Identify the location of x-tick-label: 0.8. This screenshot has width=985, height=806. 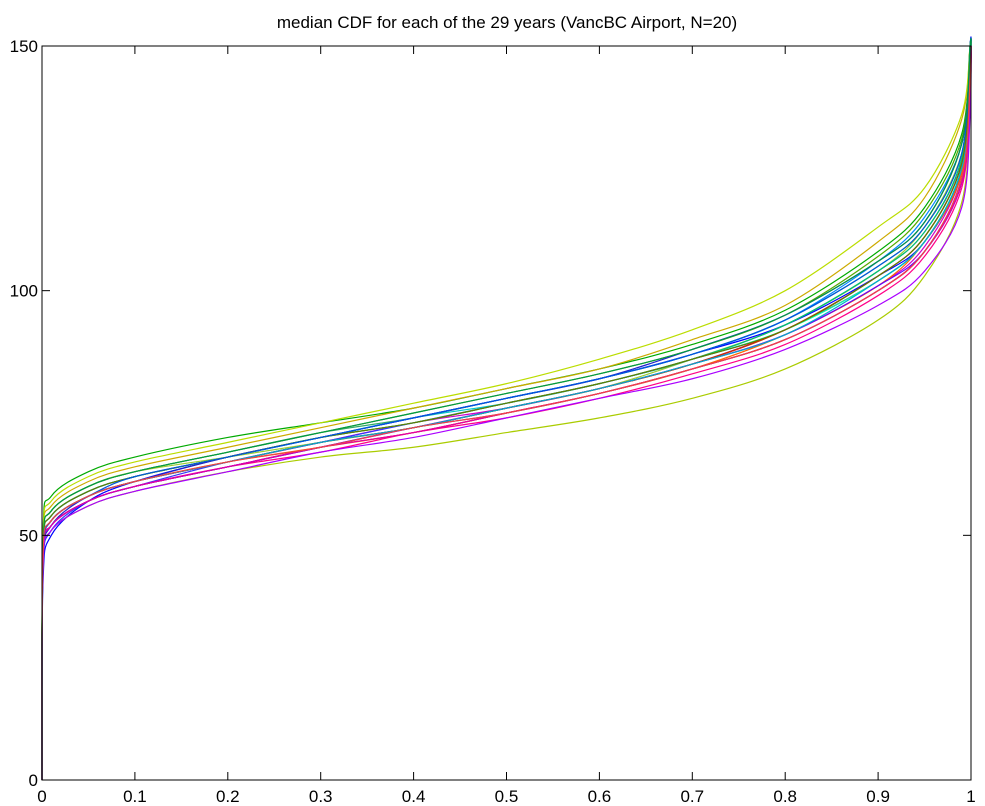
(785, 796).